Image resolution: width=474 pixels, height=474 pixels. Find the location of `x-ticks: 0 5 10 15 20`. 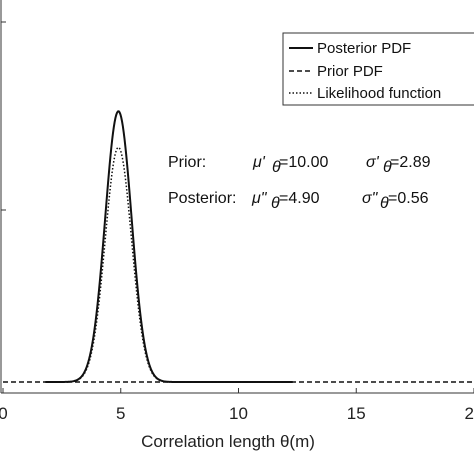

x-ticks: 0 5 10 15 20 is located at coordinates (237, 405).